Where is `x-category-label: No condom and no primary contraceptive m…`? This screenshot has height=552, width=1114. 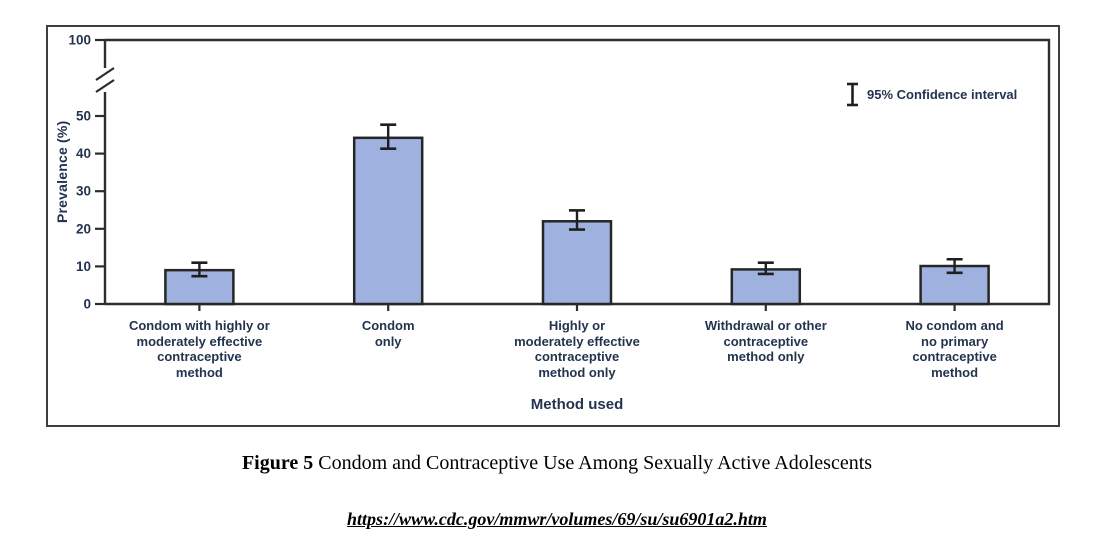
x-category-label: No condom and no primary contraceptive m… is located at coordinates (954, 349).